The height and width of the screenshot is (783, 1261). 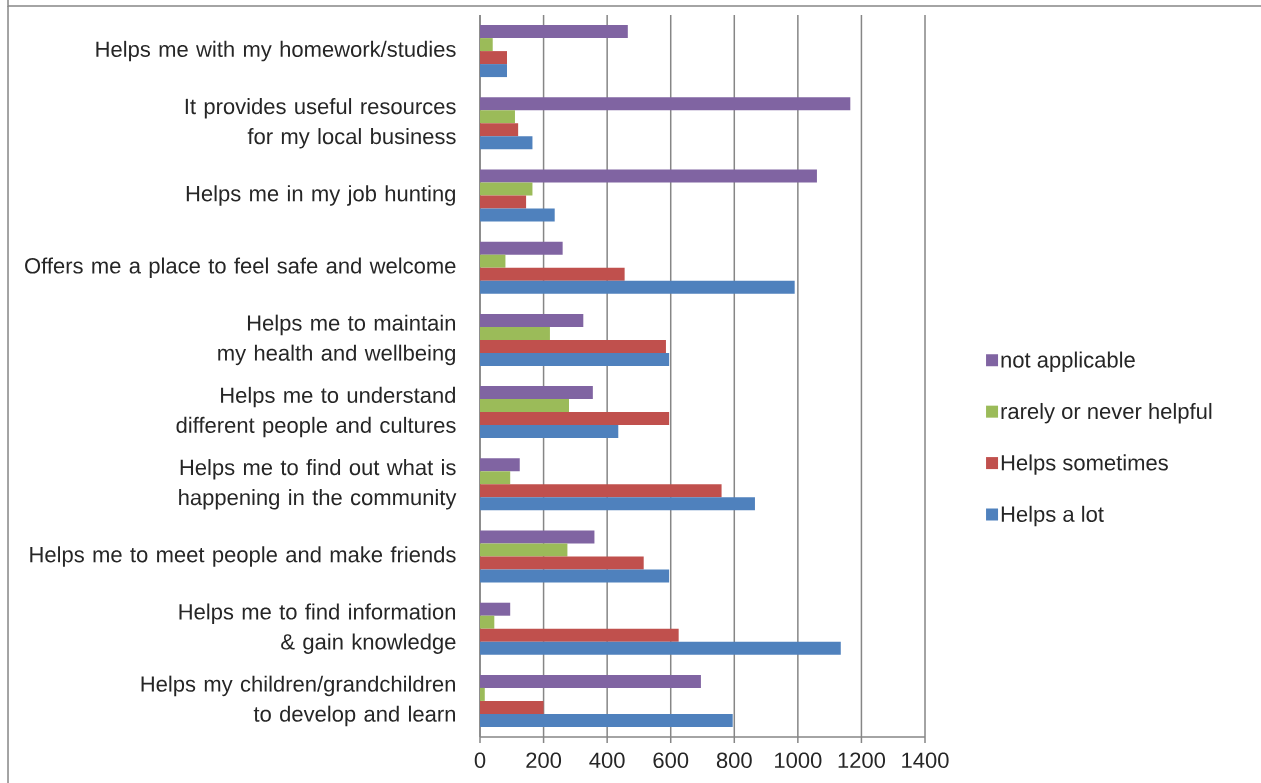 What do you see at coordinates (240, 267) in the screenshot?
I see `y-tick-label: Offers me a place to feel safe and welcome` at bounding box center [240, 267].